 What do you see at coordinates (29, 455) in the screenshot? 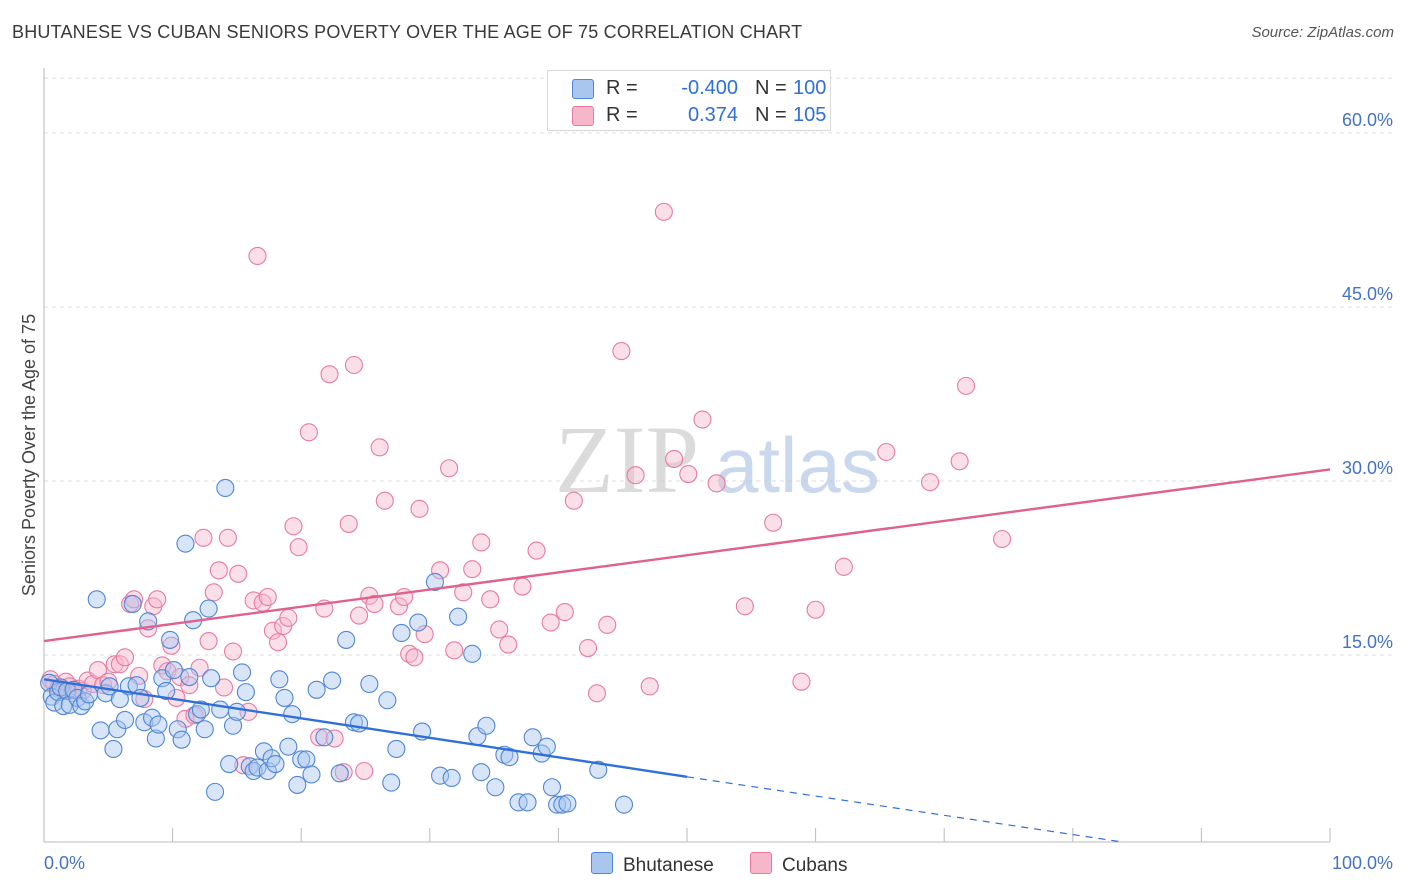
I see `y-axis-label: Seniors Poverty Over the Age of 75` at bounding box center [29, 455].